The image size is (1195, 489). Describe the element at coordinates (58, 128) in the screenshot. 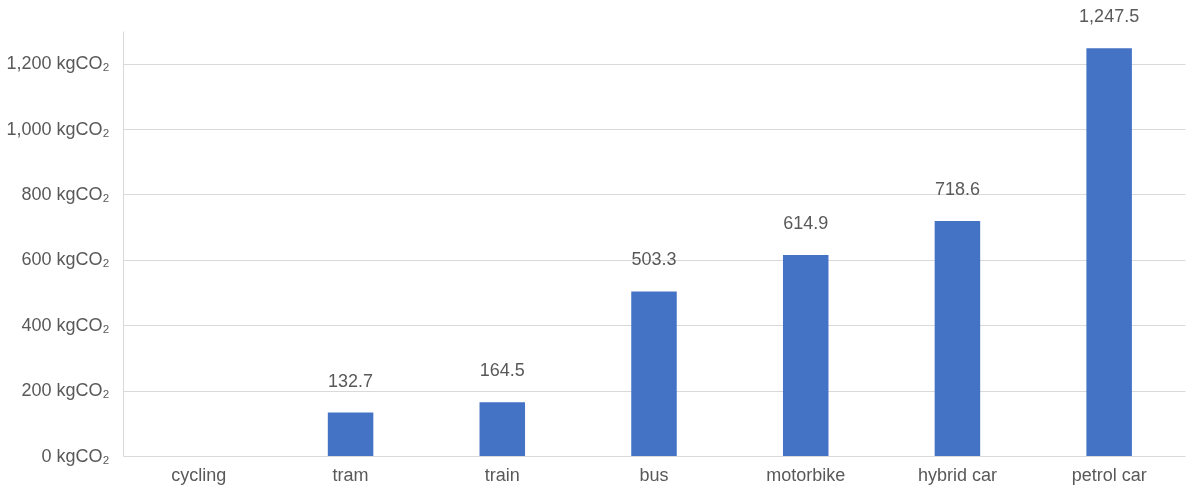

I see `y-tick-label: 1,000 kgCO₂` at that location.